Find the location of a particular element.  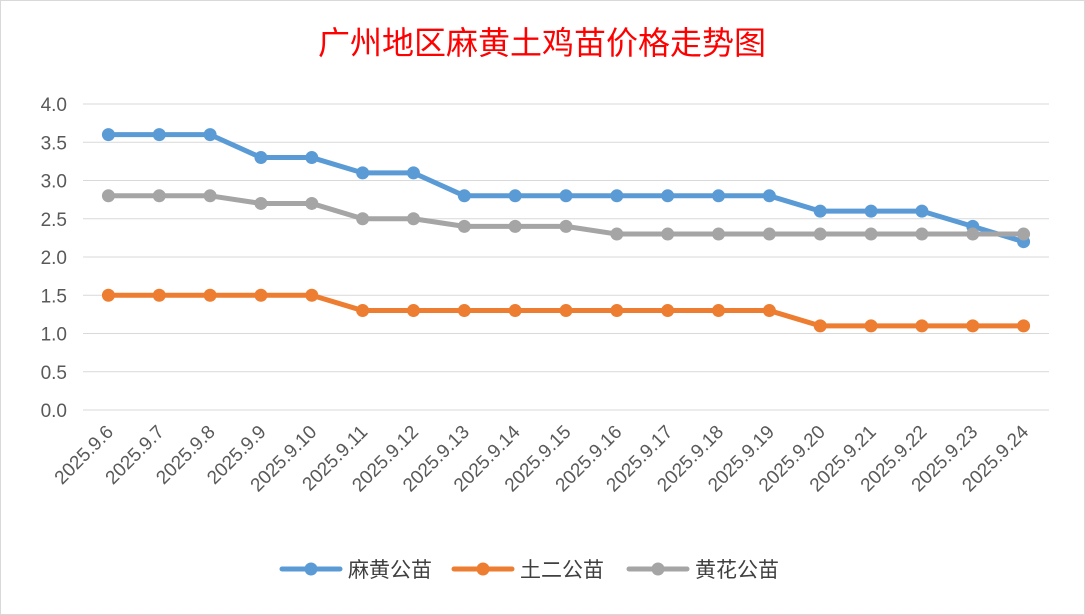

legend-label: 土二公苗 is located at coordinates (562, 570).